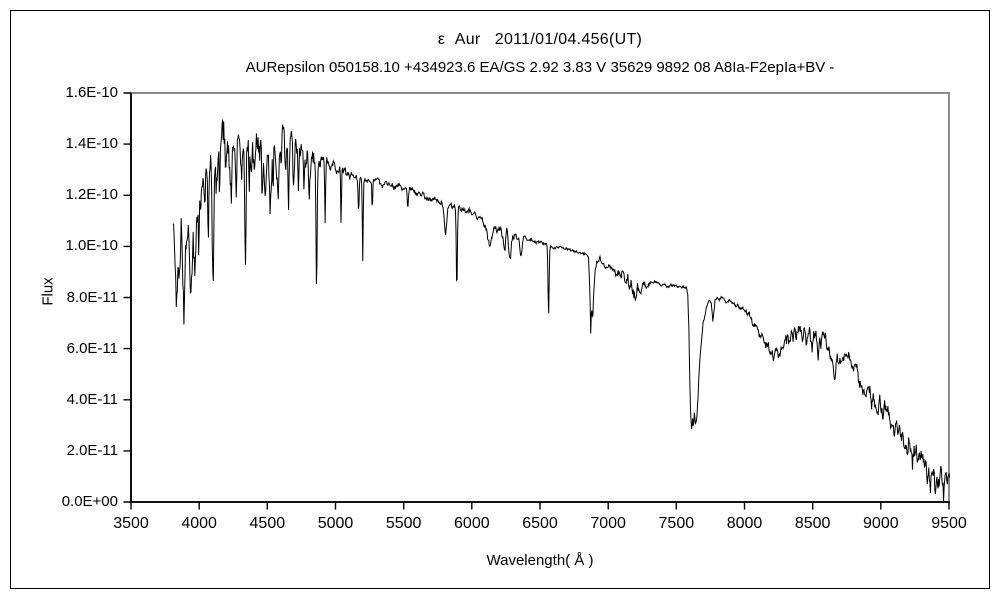  Describe the element at coordinates (92, 399) in the screenshot. I see `y-tick-label: 4.0E-11` at that location.